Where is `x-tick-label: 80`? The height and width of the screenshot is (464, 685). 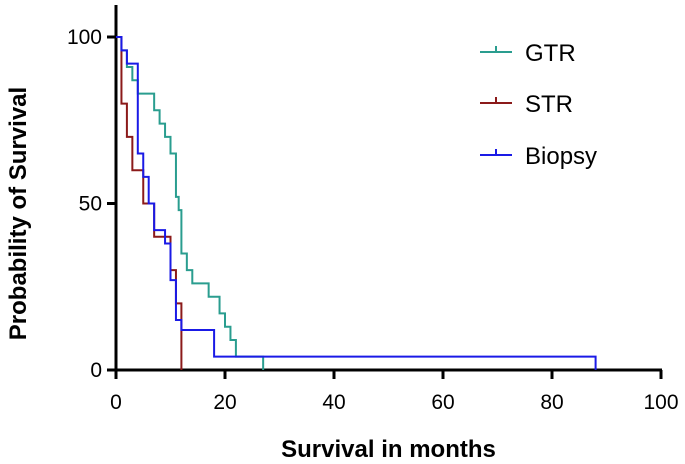
x-tick-label: 80 is located at coordinates (551, 402).